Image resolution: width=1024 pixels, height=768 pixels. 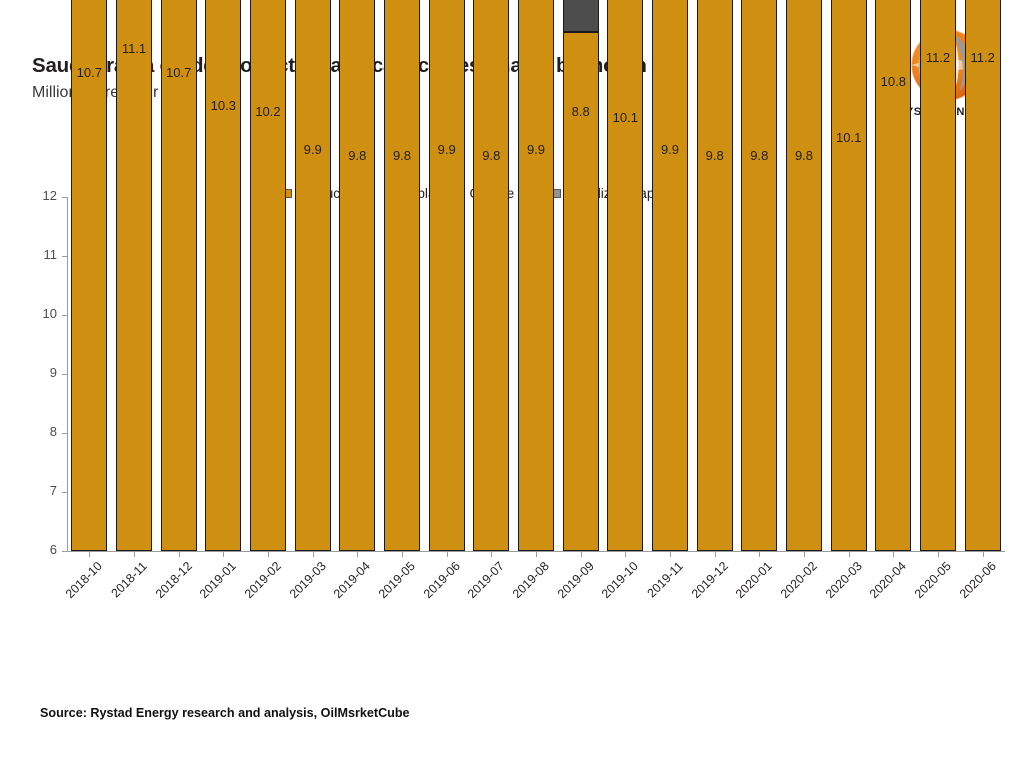 What do you see at coordinates (580, 16) in the screenshot?
I see `bar-segment-unplanned-outage` at bounding box center [580, 16].